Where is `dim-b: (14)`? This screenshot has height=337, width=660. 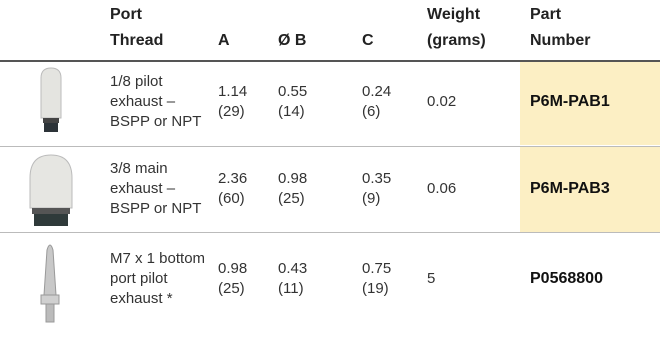 dim-b: (14) is located at coordinates (291, 111).